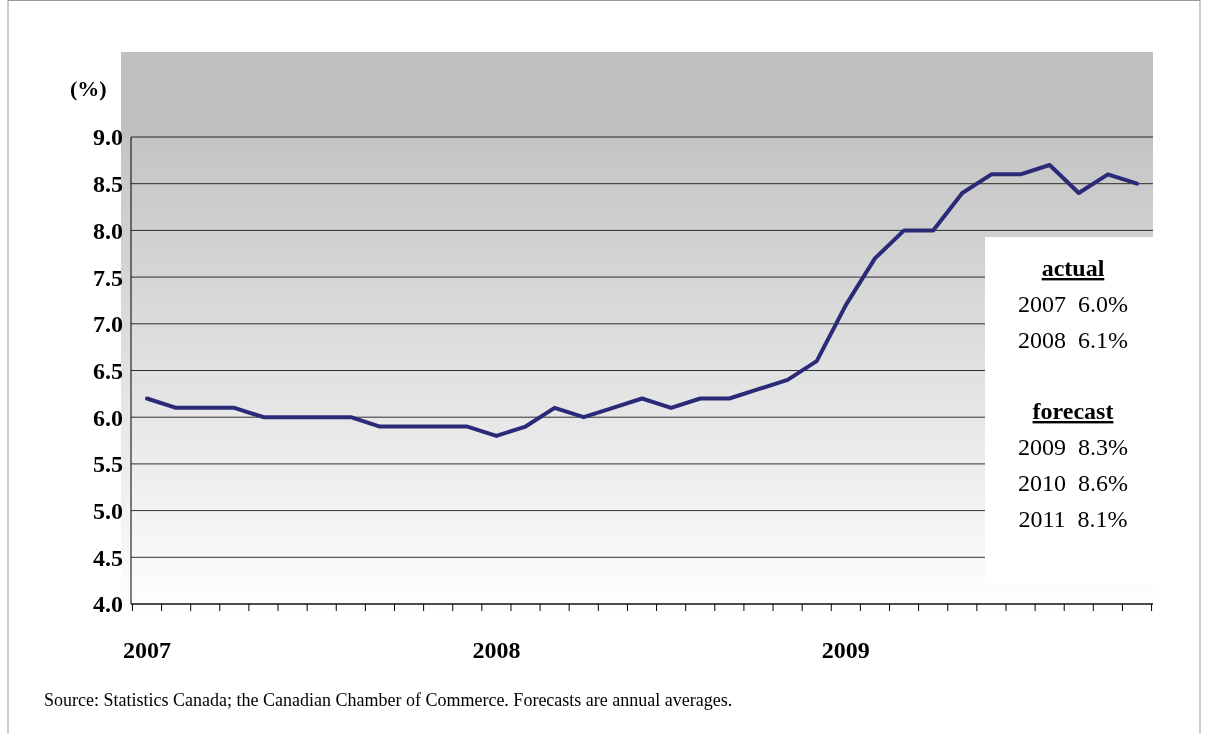 The height and width of the screenshot is (734, 1210). I want to click on x-tick-label: 2009, so click(845, 650).